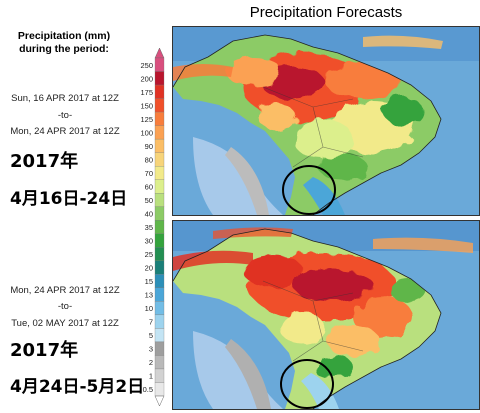  I want to click on colorbar-tick-label: 125, so click(146, 119).